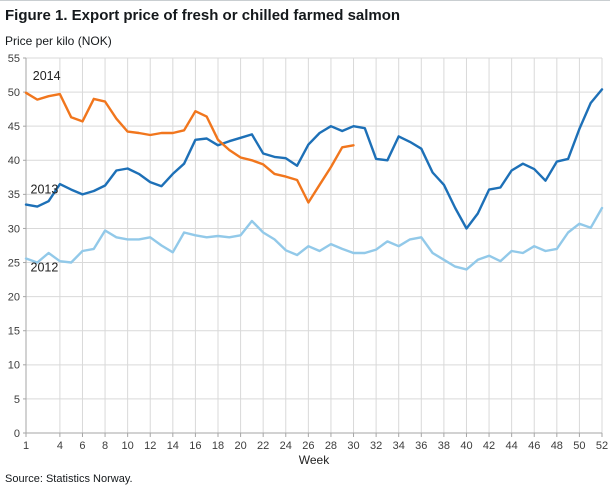 The height and width of the screenshot is (488, 610). I want to click on x-tick-label: 8, so click(105, 446).